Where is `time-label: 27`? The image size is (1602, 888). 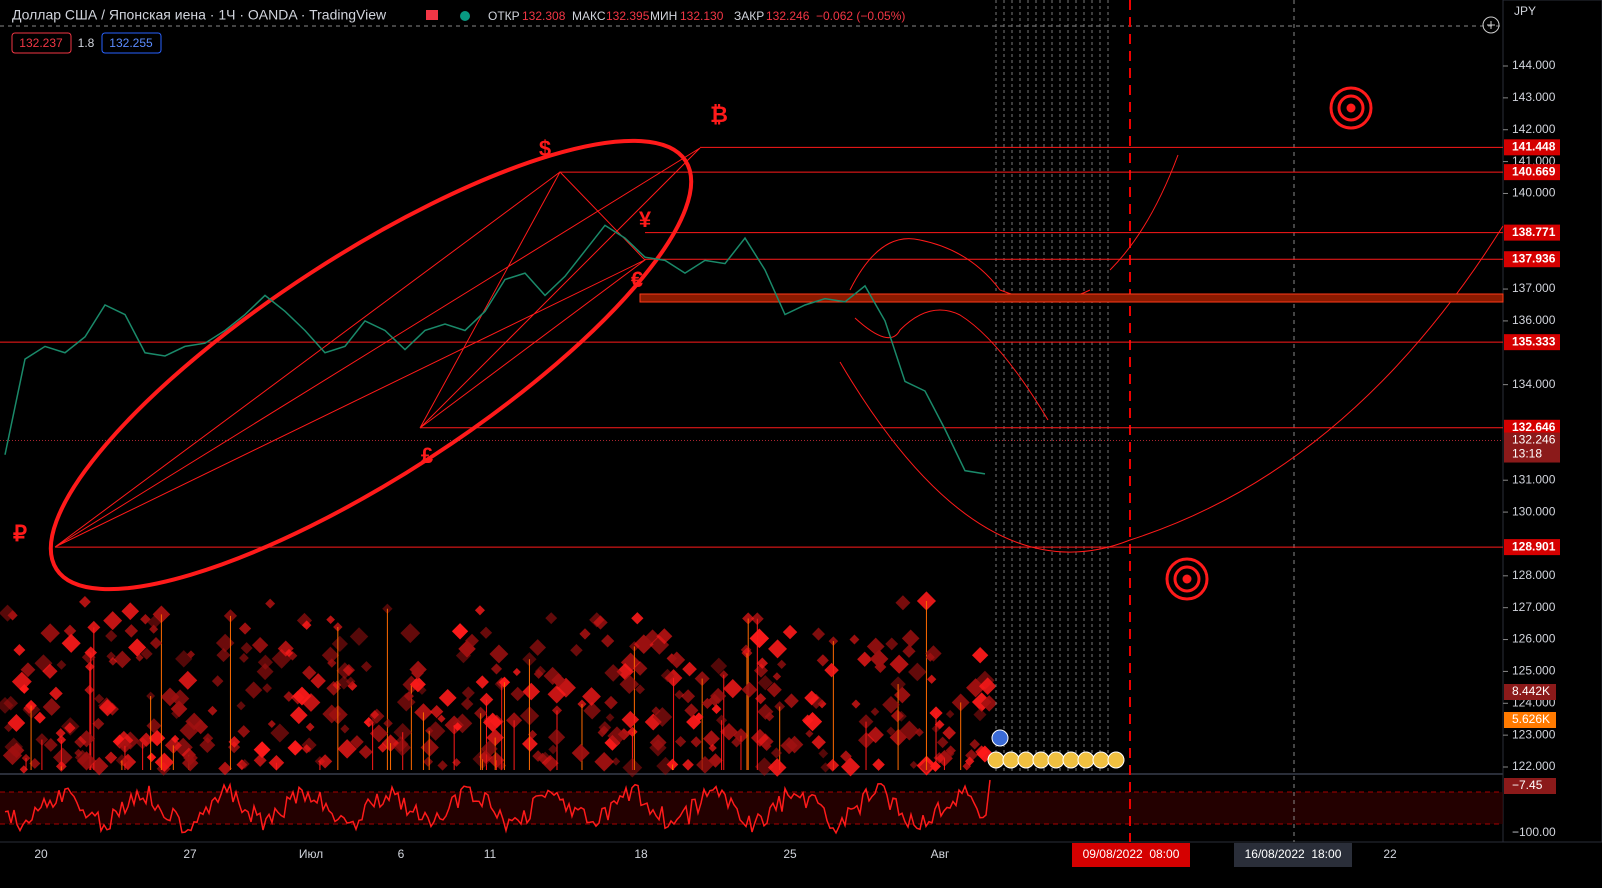
time-label: 27 is located at coordinates (190, 854).